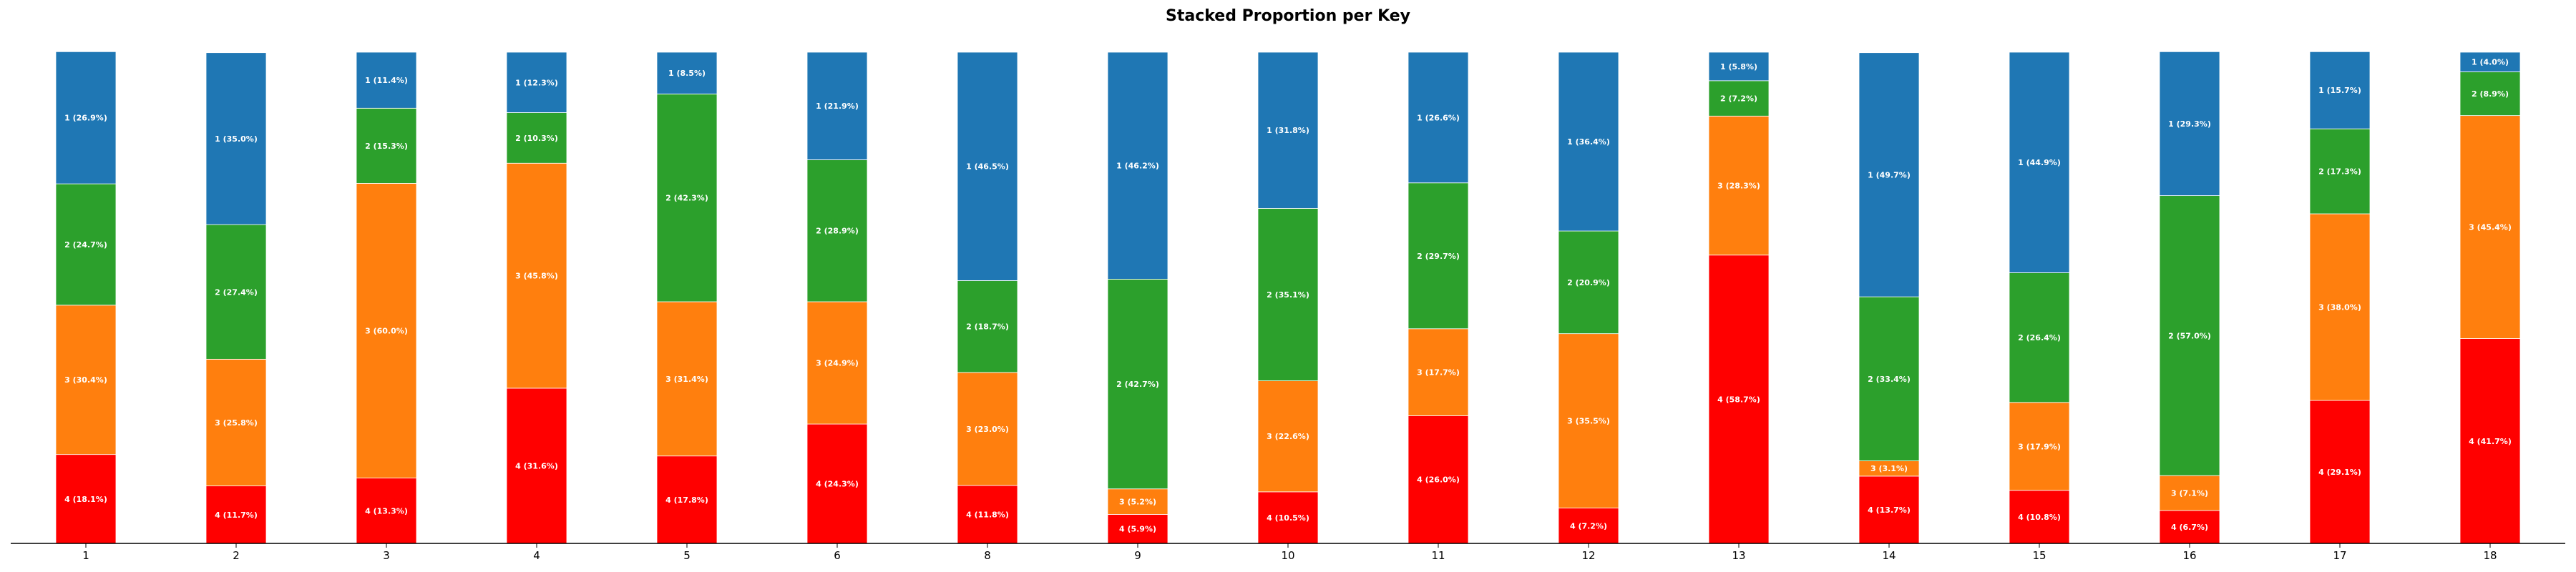  I want to click on x-tick-label-2: 2, so click(236, 555).